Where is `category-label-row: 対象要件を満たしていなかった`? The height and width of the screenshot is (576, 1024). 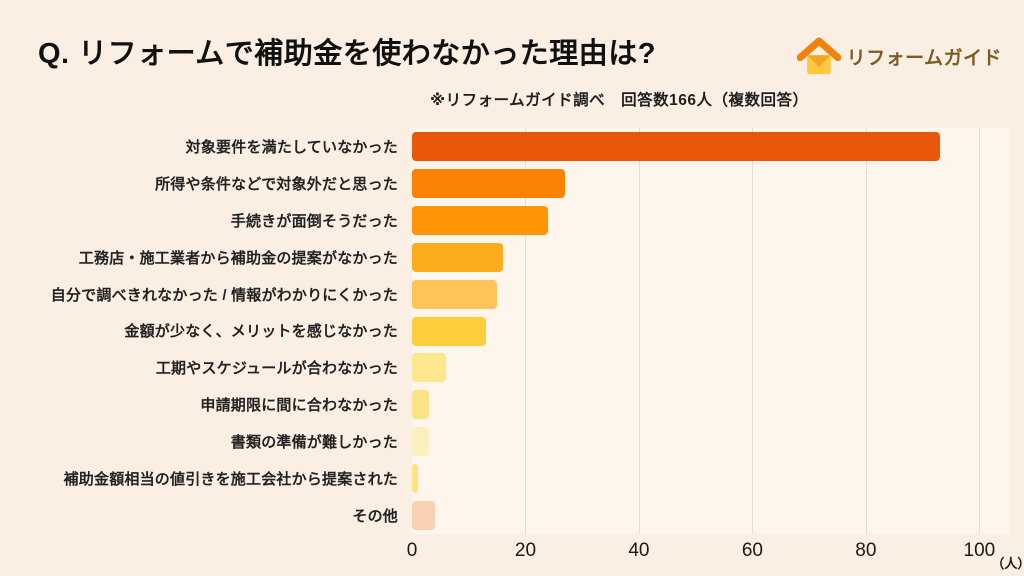
category-label-row: 対象要件を満たしていなかった is located at coordinates (202, 146).